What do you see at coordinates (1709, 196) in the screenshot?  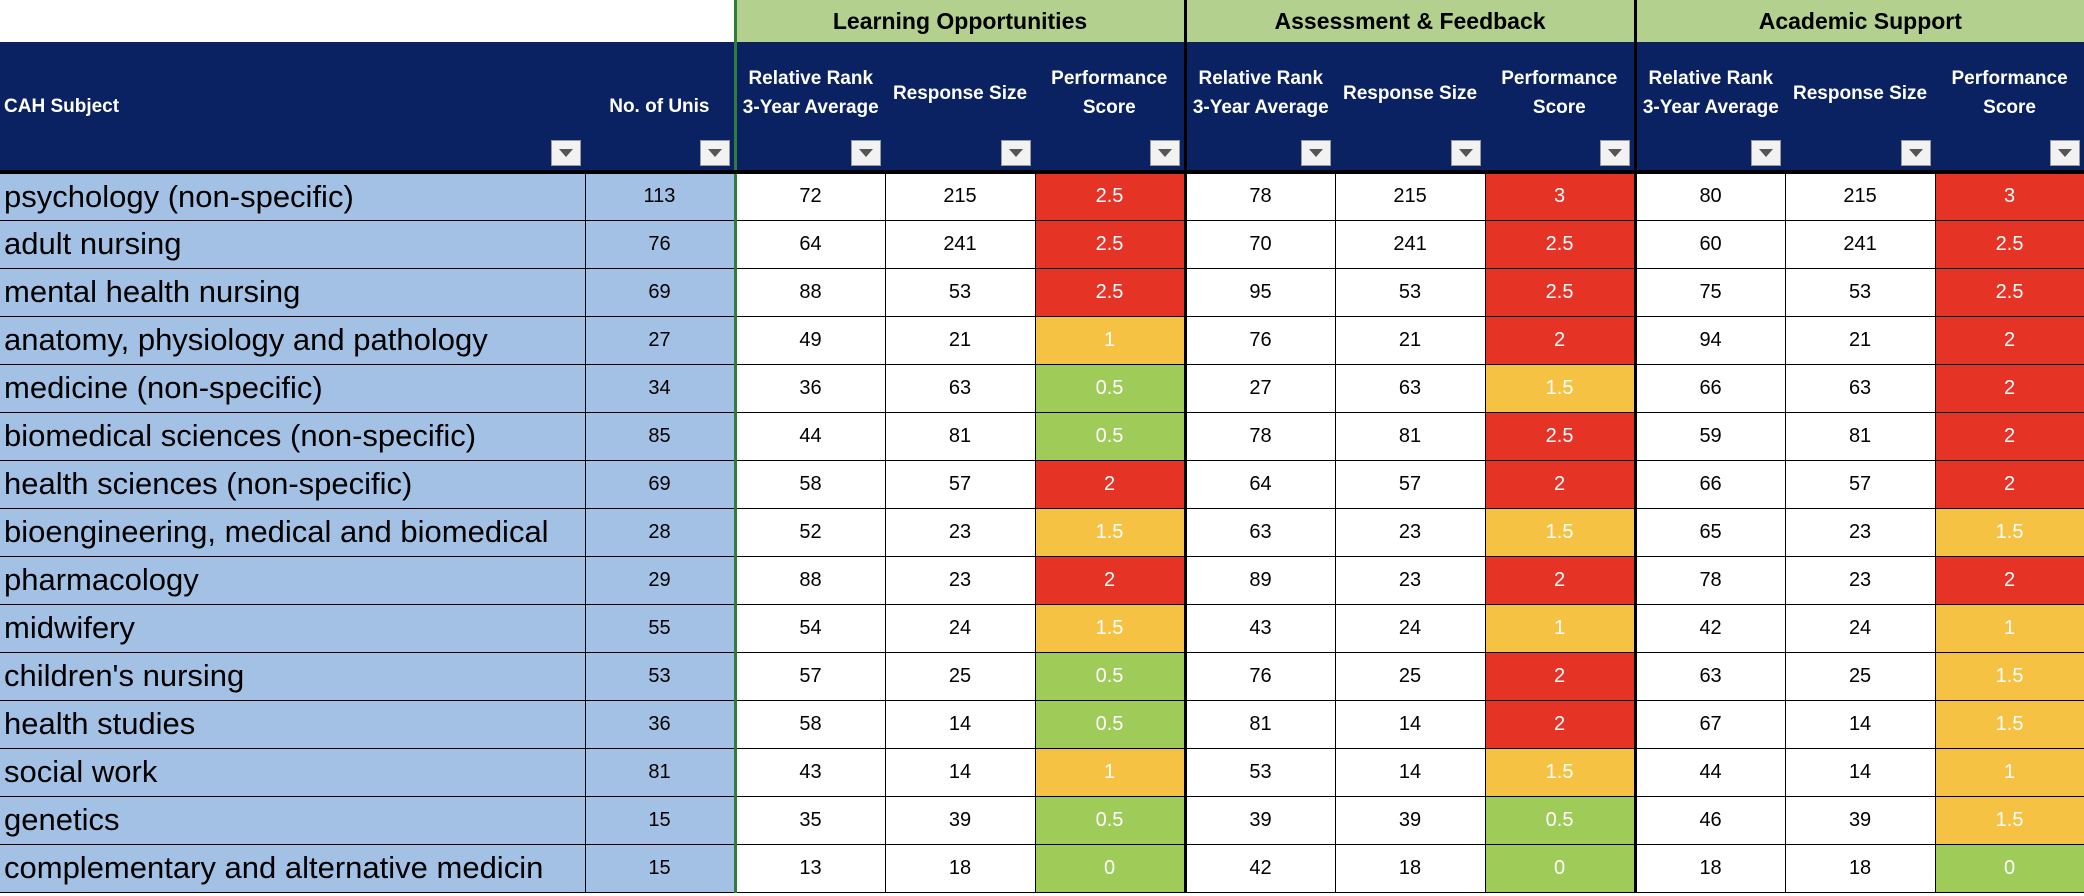 I see `cell-relative-rank: 80` at bounding box center [1709, 196].